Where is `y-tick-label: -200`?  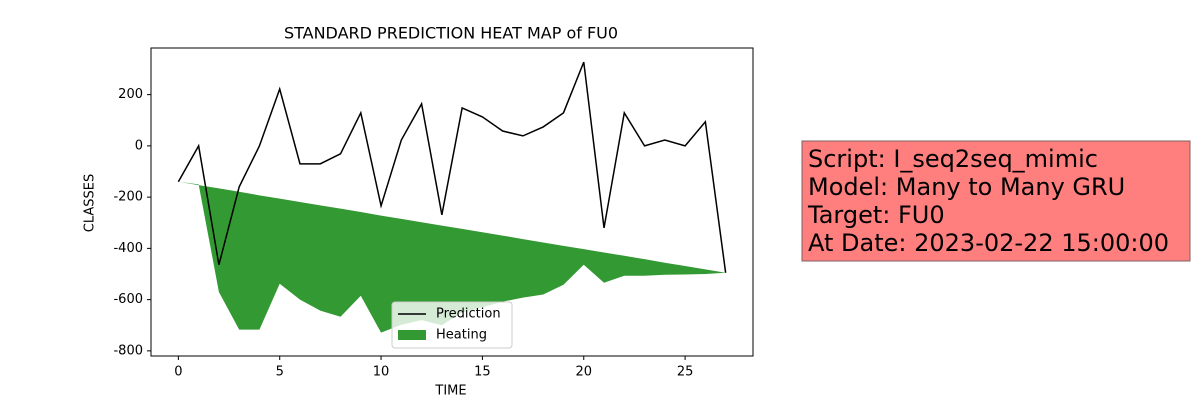
y-tick-label: -200 is located at coordinates (128, 197).